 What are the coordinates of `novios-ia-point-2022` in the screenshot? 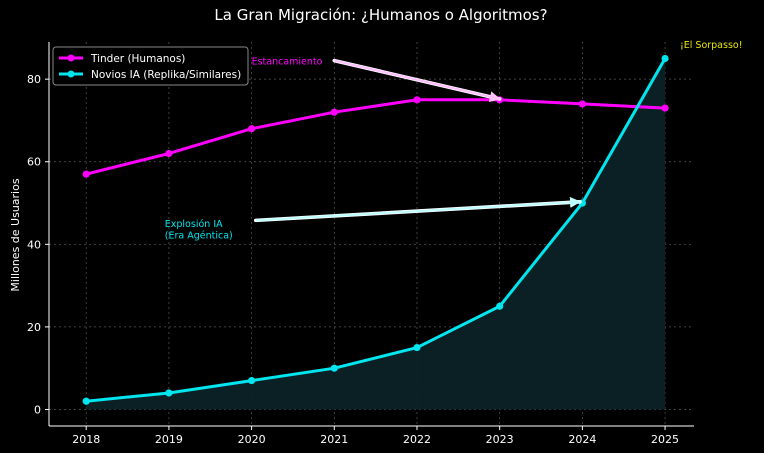 It's located at (417, 347).